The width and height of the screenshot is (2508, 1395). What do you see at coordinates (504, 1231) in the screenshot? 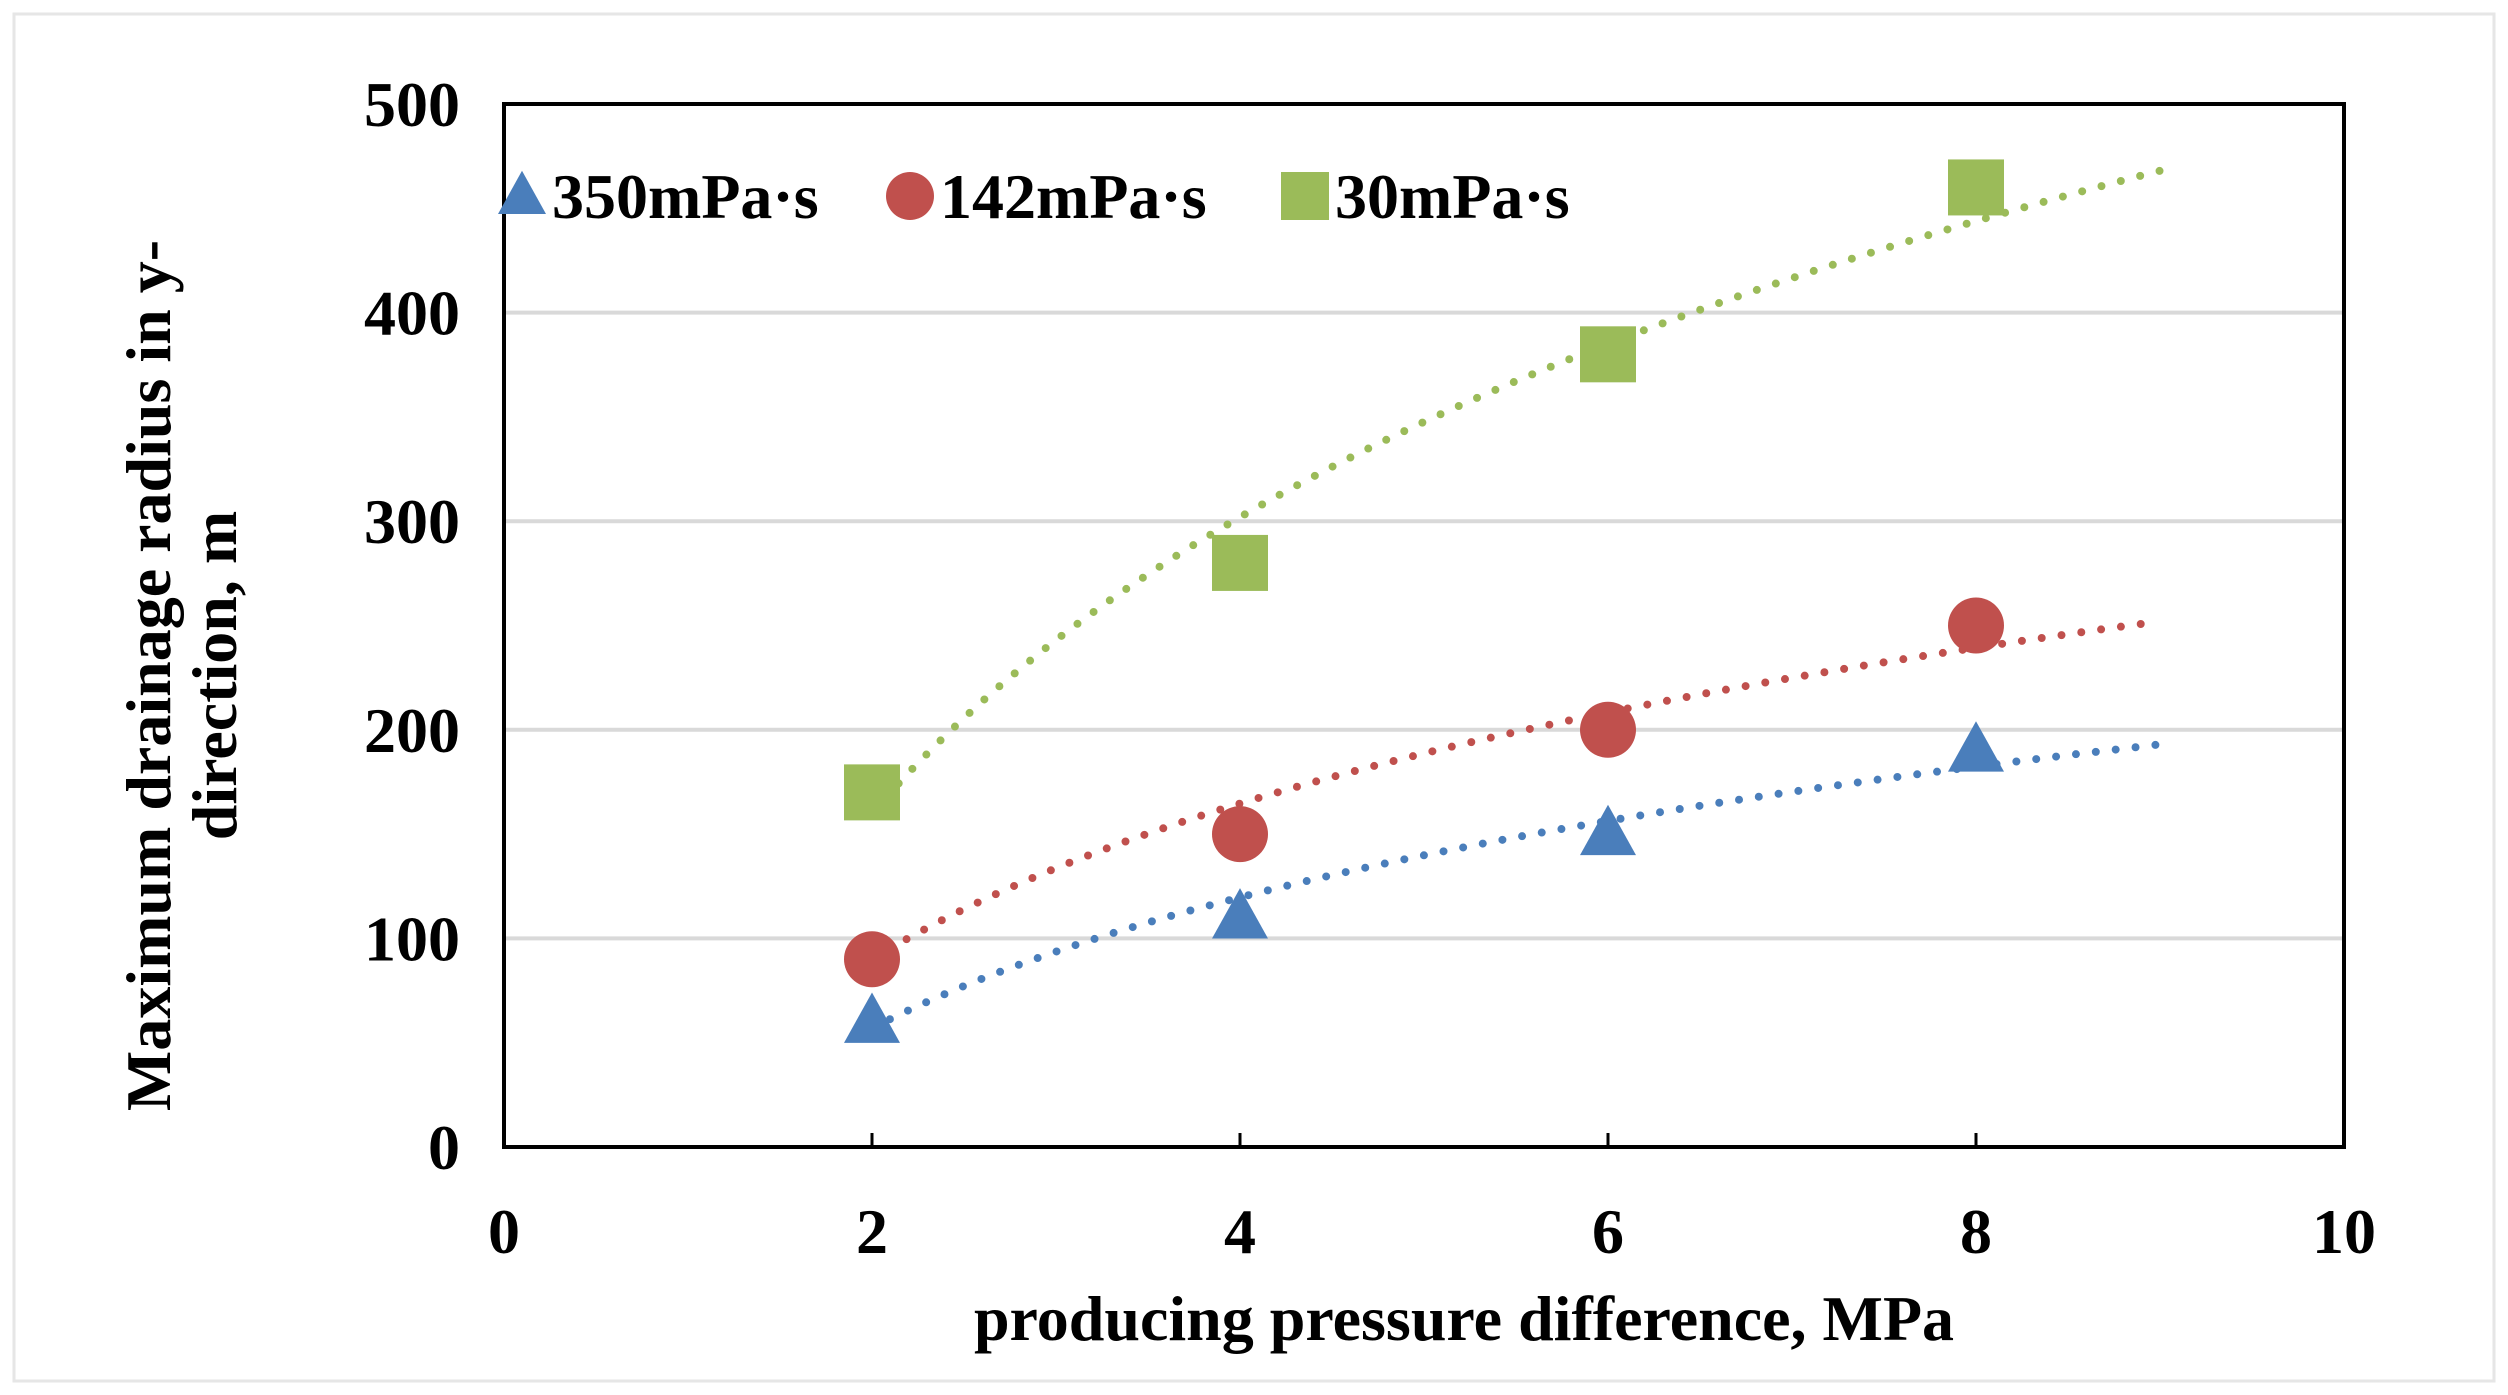
I see `x-tick-label: 0` at bounding box center [504, 1231].